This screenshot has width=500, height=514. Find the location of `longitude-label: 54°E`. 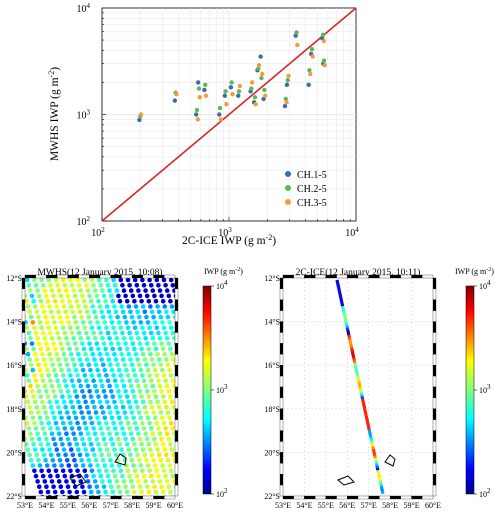

longitude-label: 54°E is located at coordinates (304, 505).